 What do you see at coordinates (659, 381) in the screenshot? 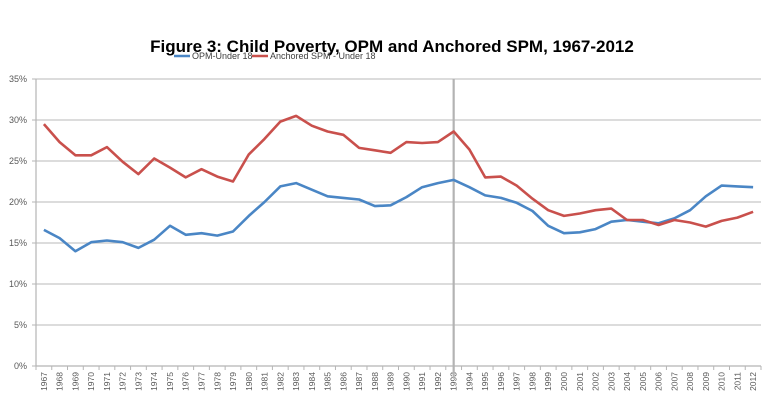
I see `x-tick-label: 2006` at bounding box center [659, 381].